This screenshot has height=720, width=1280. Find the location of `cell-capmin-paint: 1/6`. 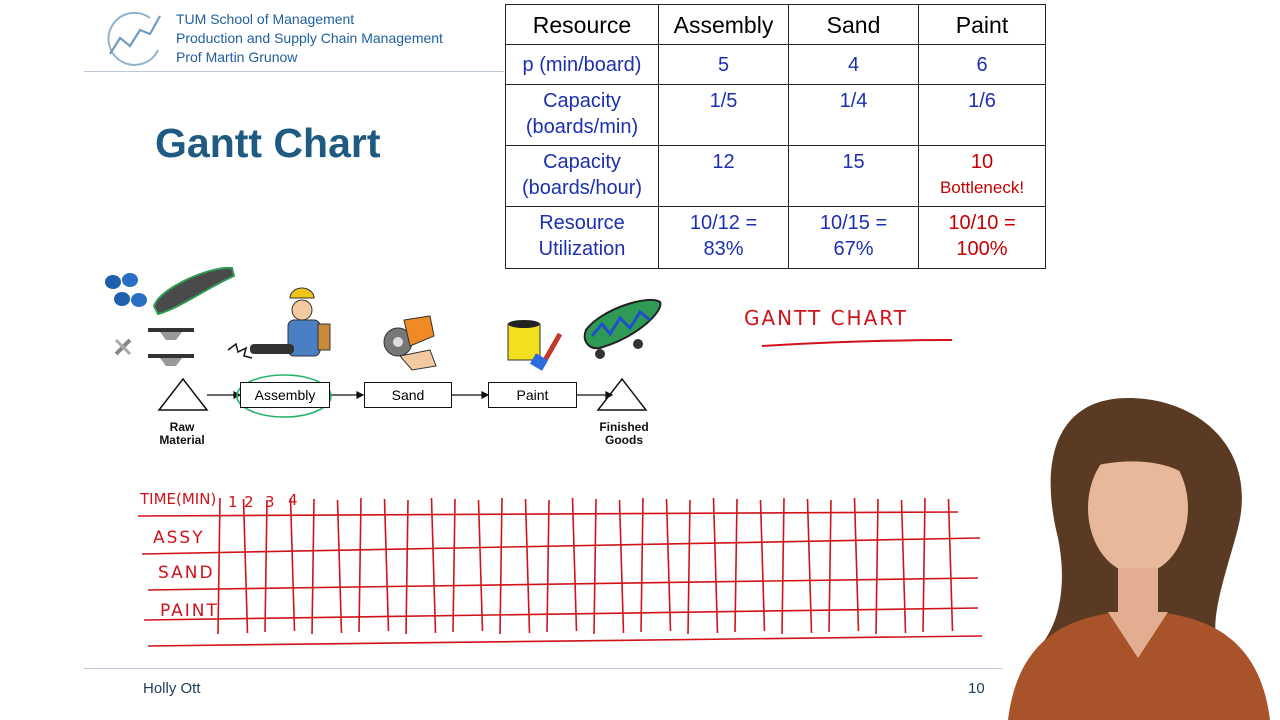

cell-capmin-paint: 1/6 is located at coordinates (982, 115).